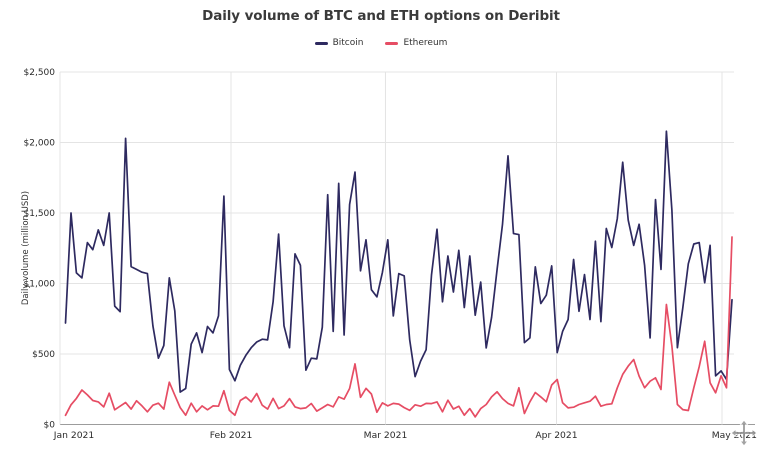 Image resolution: width=762 pixels, height=461 pixels. I want to click on legend-item-bitcoin: Bitcoin, so click(339, 43).